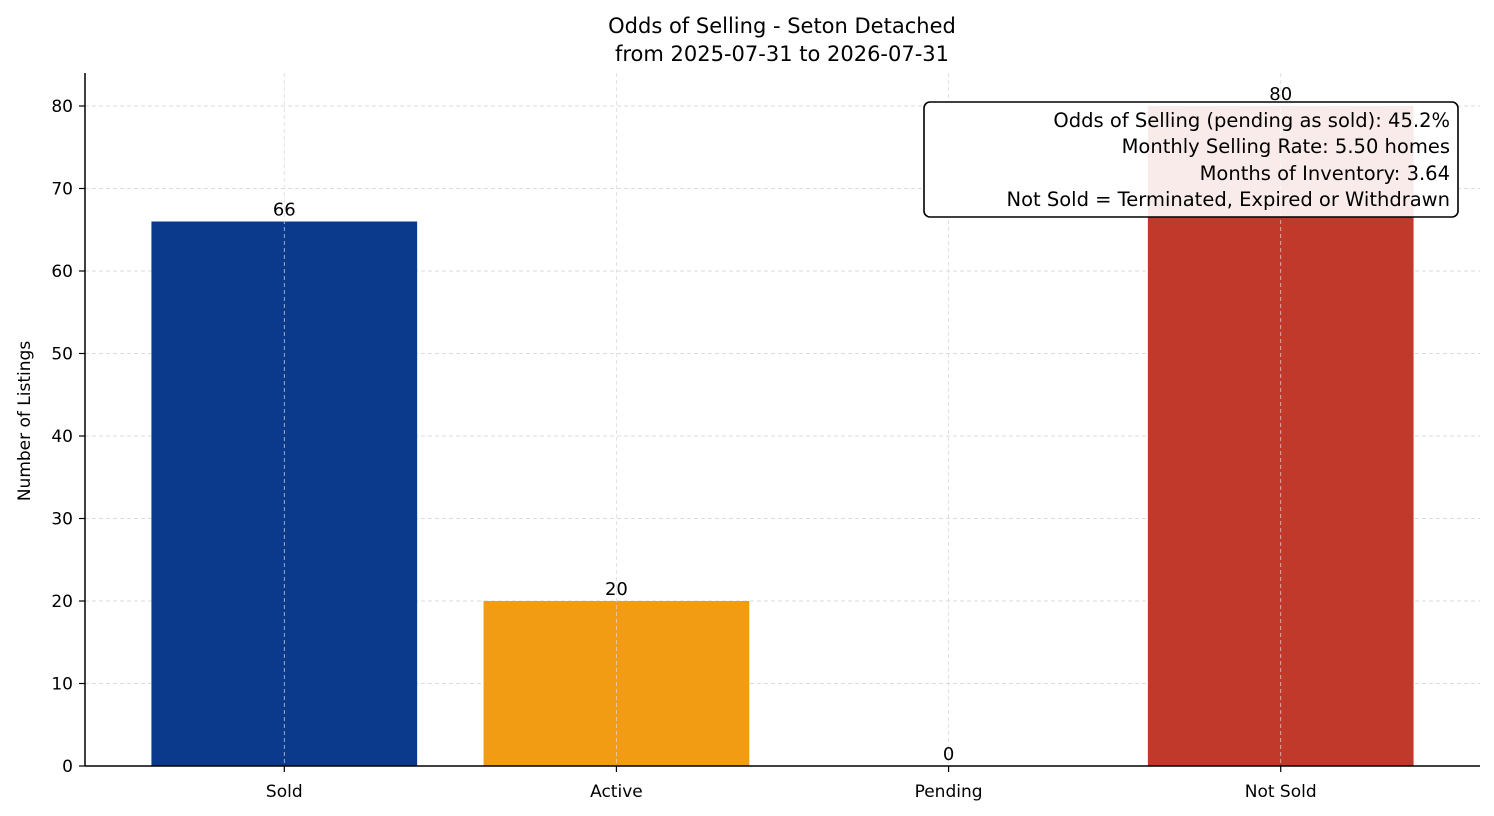  What do you see at coordinates (1325, 173) in the screenshot?
I see `annotation-inventory-line: Months of Inventory: 3.64` at bounding box center [1325, 173].